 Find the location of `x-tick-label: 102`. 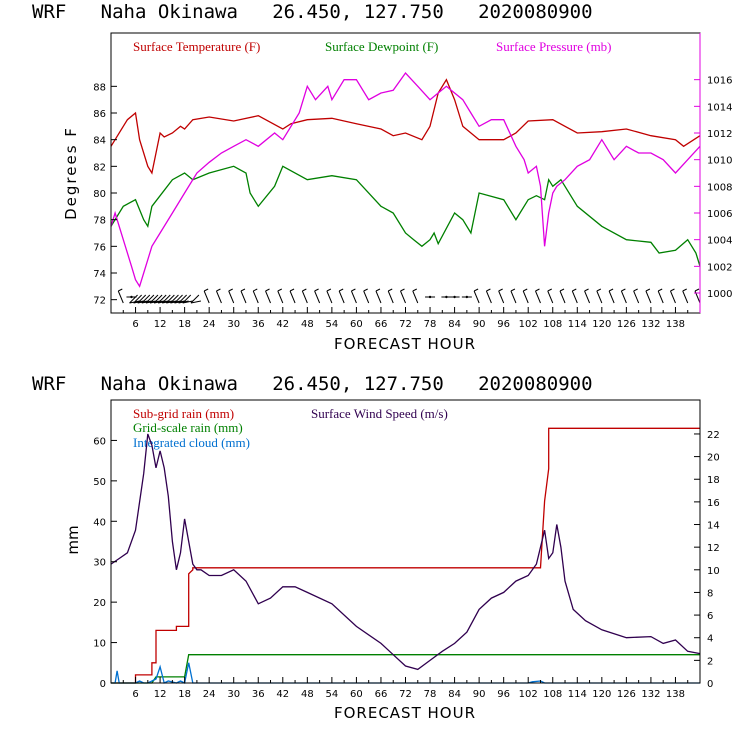

x-tick-label: 102 is located at coordinates (528, 694).